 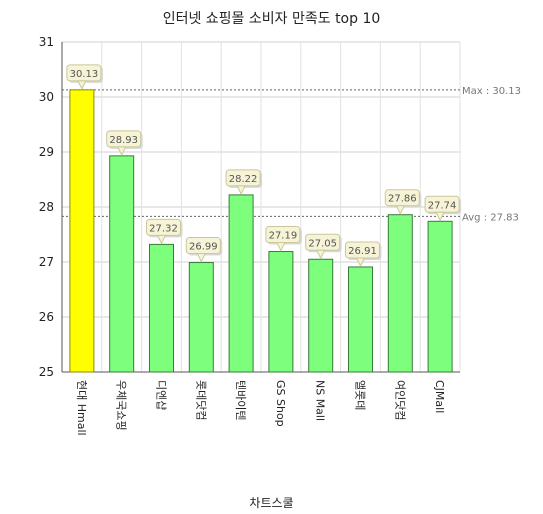 What do you see at coordinates (46, 97) in the screenshot?
I see `y-tick-label: 30` at bounding box center [46, 97].